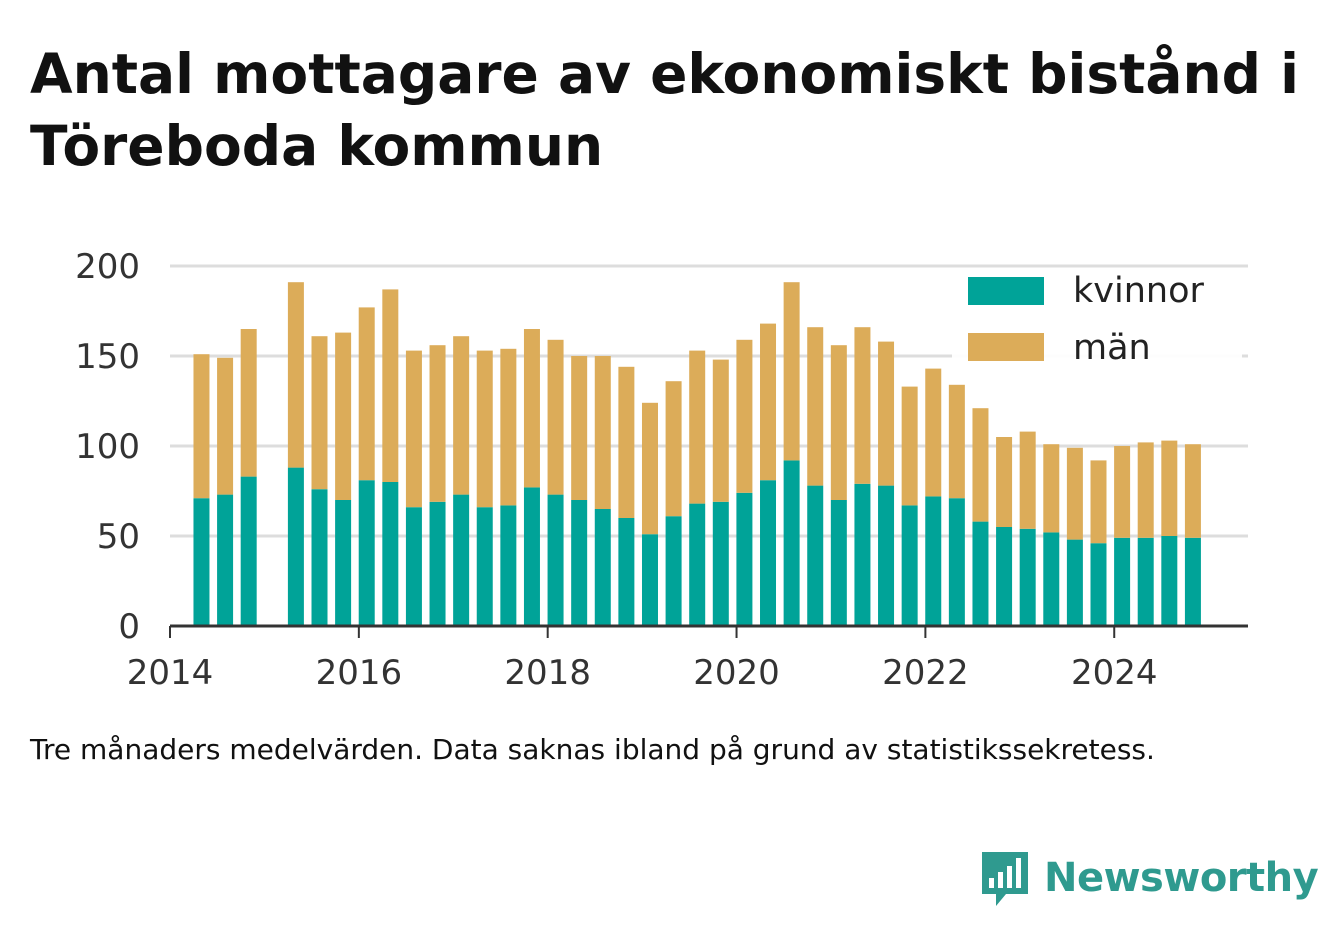  Describe the element at coordinates (1114, 673) in the screenshot. I see `x-tick-label-2024: 2024` at that location.